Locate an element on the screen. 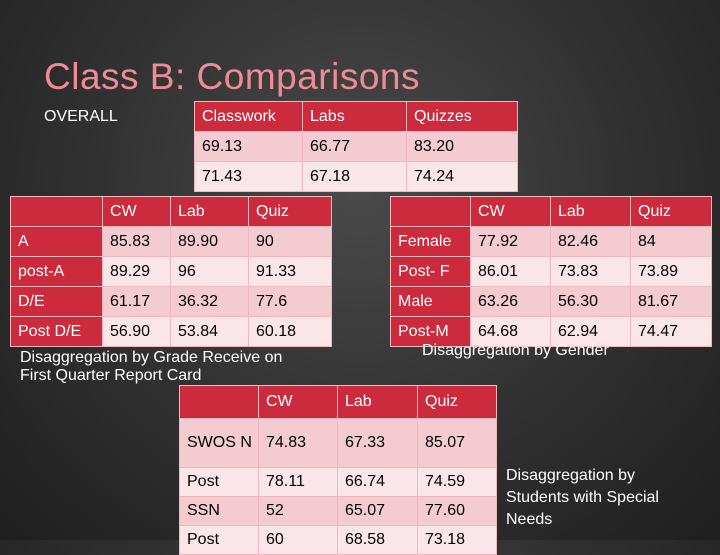 This screenshot has width=720, height=555. table-cell: 90 is located at coordinates (290, 241).